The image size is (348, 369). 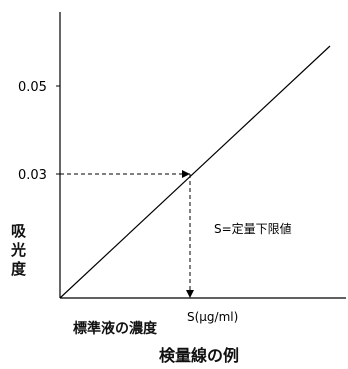 I want to click on x-marker-label: S(μg/ml), so click(x=212, y=317).